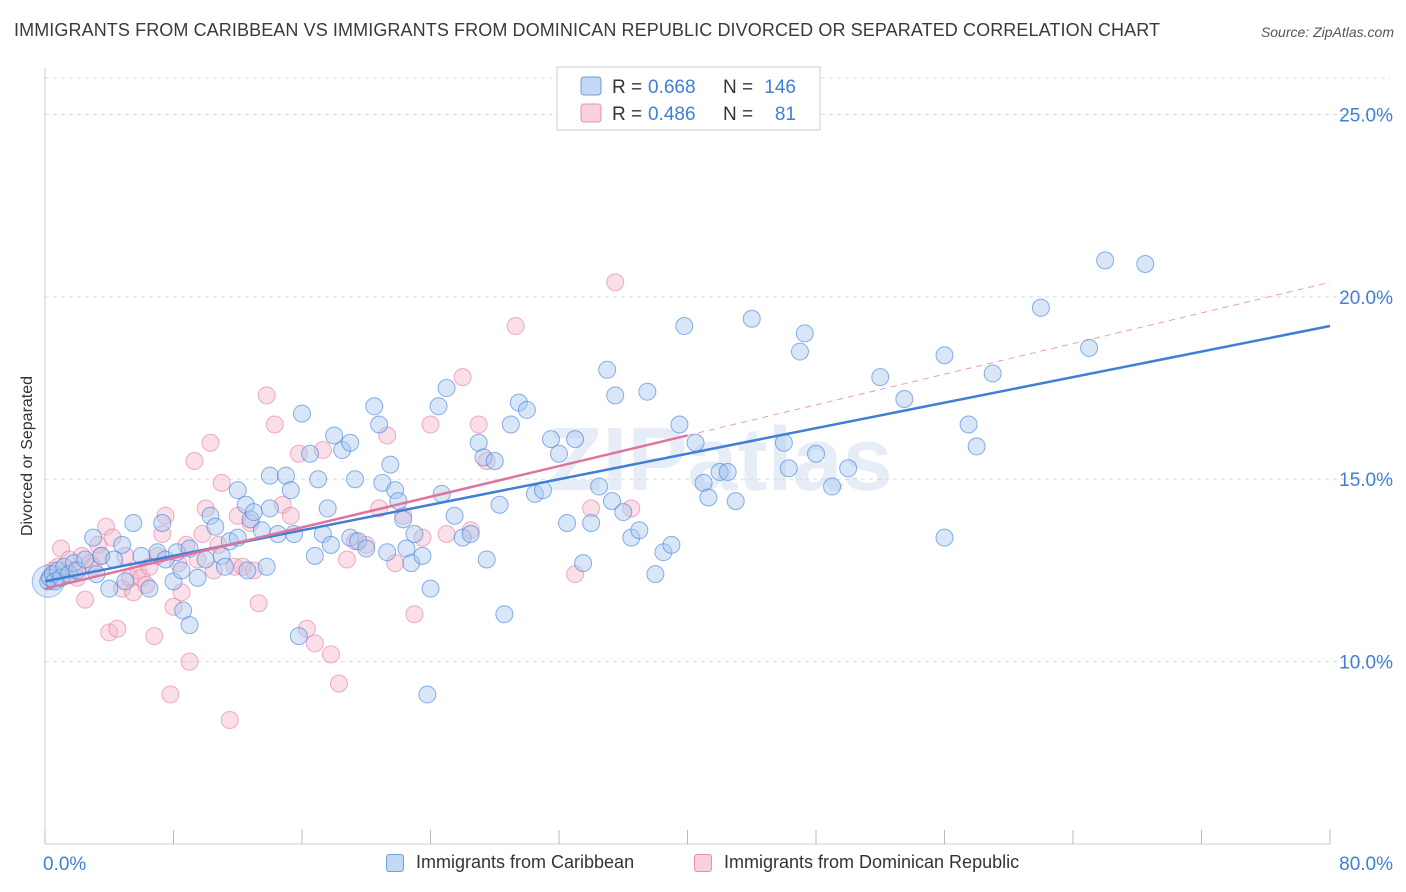  What do you see at coordinates (672, 87) in the screenshot?
I see `stats-r-value-0: 0.668` at bounding box center [672, 87].